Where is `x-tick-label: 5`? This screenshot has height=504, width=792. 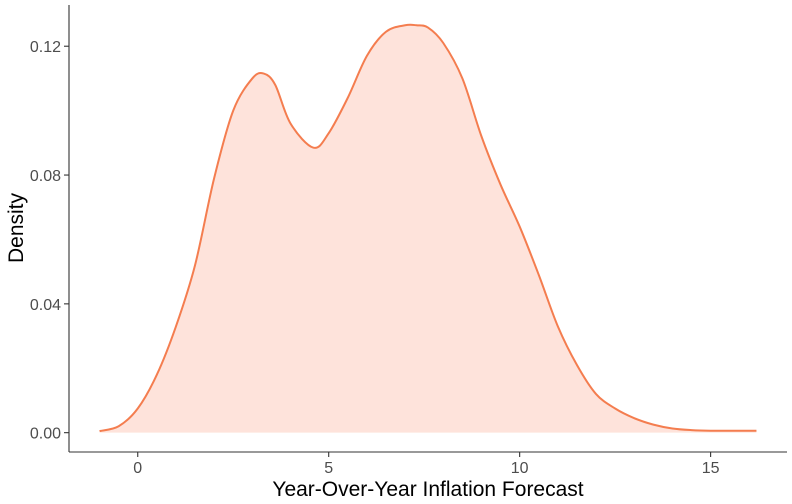 x-tick-label: 5 is located at coordinates (328, 468).